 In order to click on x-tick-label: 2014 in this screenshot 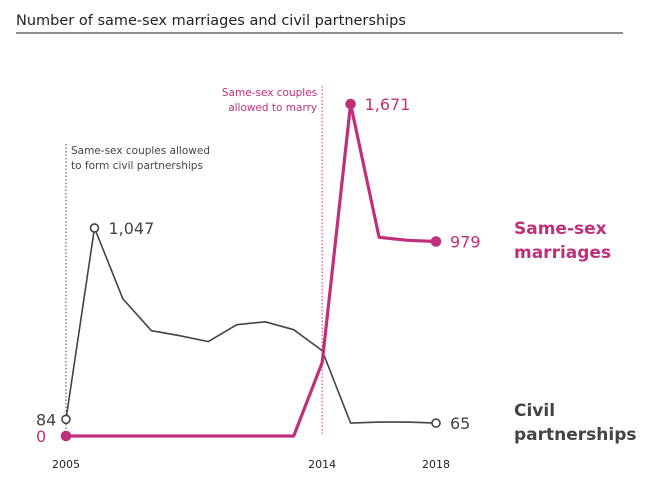, I will do `click(322, 464)`.